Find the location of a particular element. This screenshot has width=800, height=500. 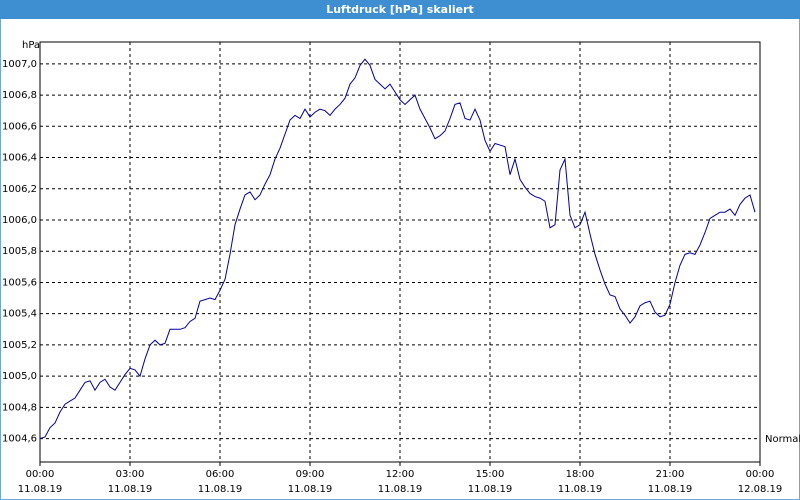

y-tick-label: 1006,8 is located at coordinates (19, 95).